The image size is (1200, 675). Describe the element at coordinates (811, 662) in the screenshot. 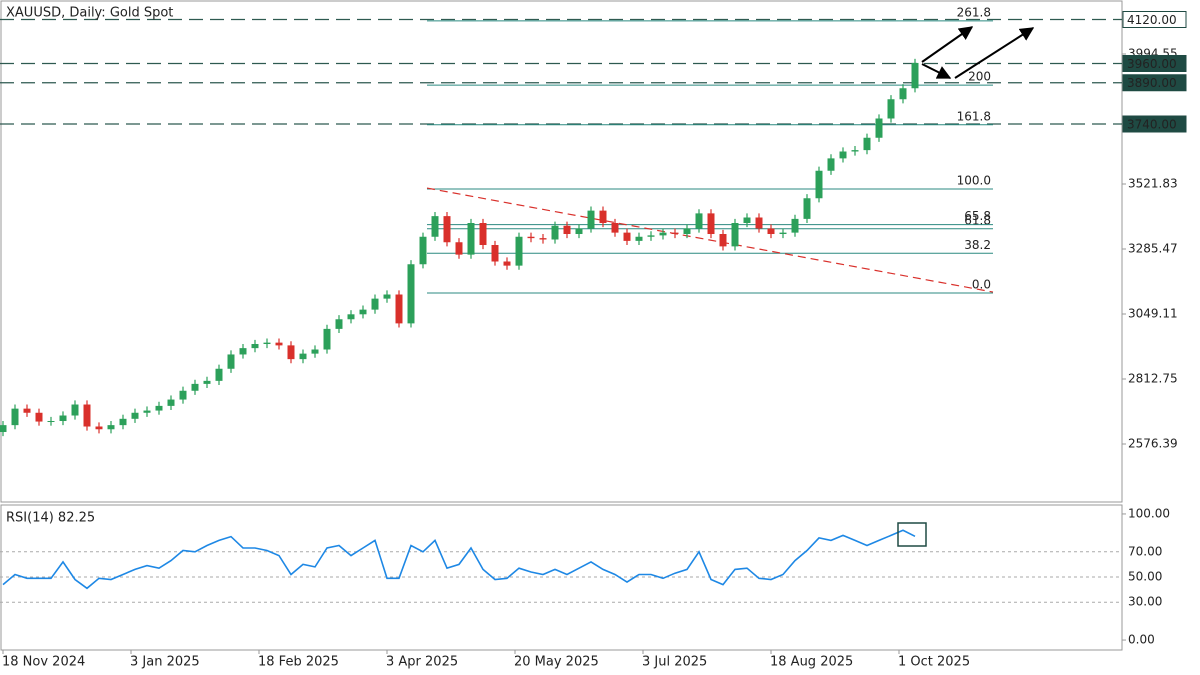

I see `x-tick-label: 18 Aug 2025` at that location.